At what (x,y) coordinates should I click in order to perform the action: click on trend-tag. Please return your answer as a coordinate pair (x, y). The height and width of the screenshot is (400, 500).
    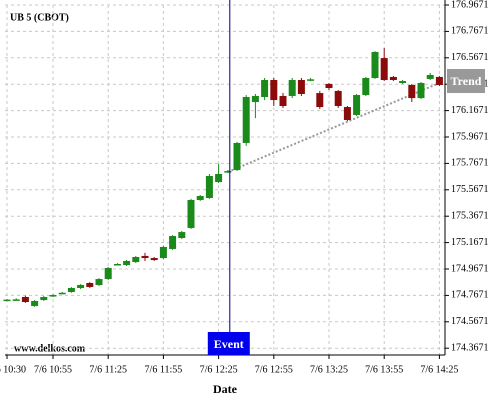
    Looking at the image, I should click on (466, 81).